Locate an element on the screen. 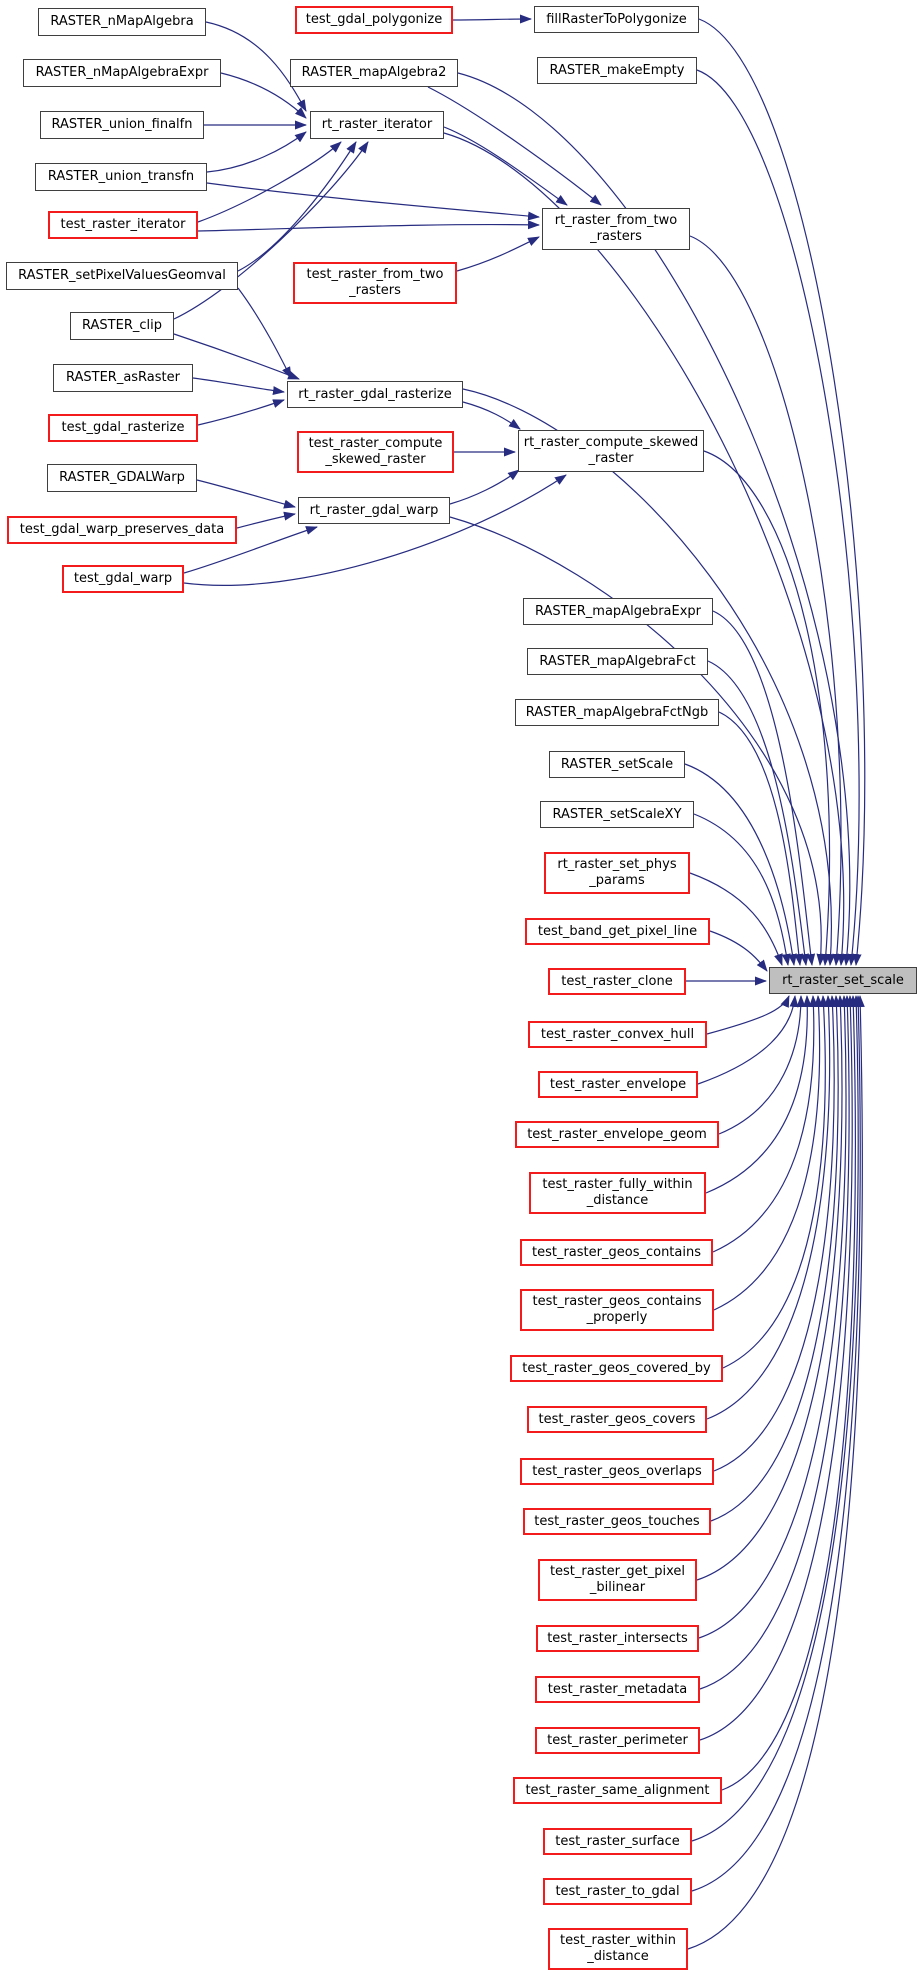 The image size is (921, 1977). graph-node-label: RASTER_mapAlgebra2 is located at coordinates (374, 72).